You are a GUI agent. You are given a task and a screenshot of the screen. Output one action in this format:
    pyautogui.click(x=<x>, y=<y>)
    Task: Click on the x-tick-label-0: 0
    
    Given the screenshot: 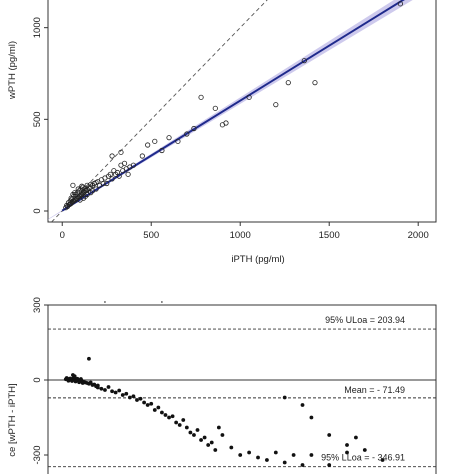 What is the action you would take?
    pyautogui.click(x=62, y=235)
    